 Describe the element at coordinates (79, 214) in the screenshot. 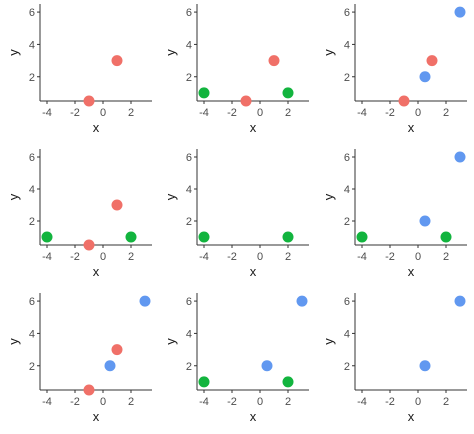

I see `panel-4: -4 -2 0 2 2 4 6 x y` at that location.